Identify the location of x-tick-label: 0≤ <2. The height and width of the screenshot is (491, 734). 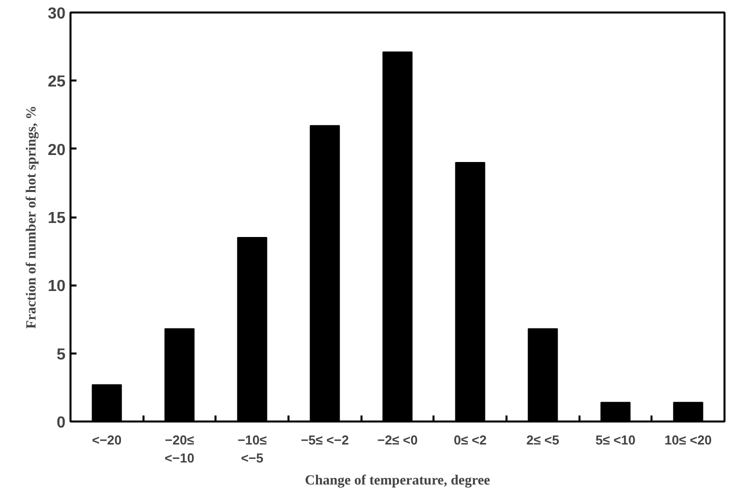
(470, 440).